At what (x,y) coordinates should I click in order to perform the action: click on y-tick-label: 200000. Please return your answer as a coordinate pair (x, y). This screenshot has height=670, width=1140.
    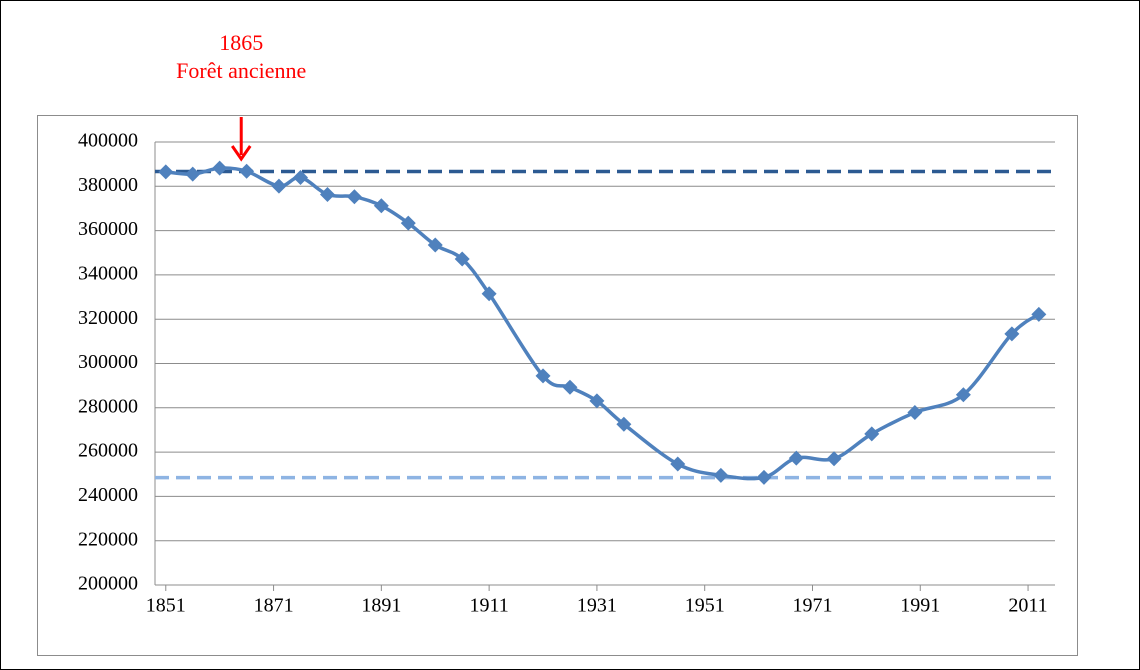
    Looking at the image, I should click on (108, 584).